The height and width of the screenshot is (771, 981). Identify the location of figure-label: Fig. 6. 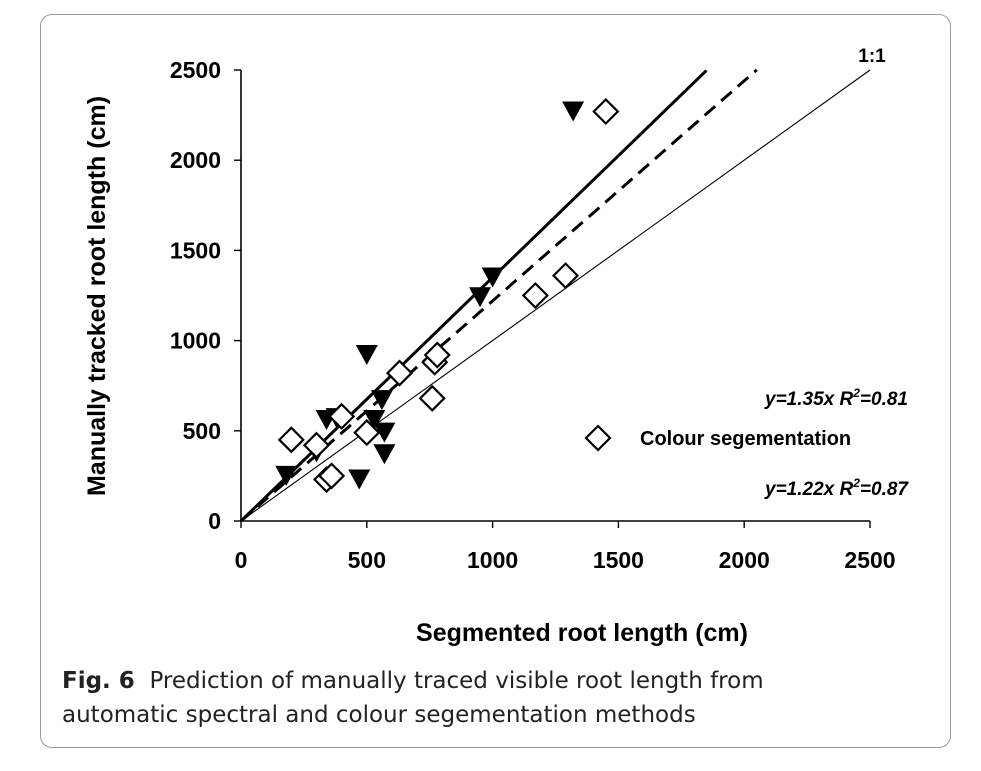
(98, 681).